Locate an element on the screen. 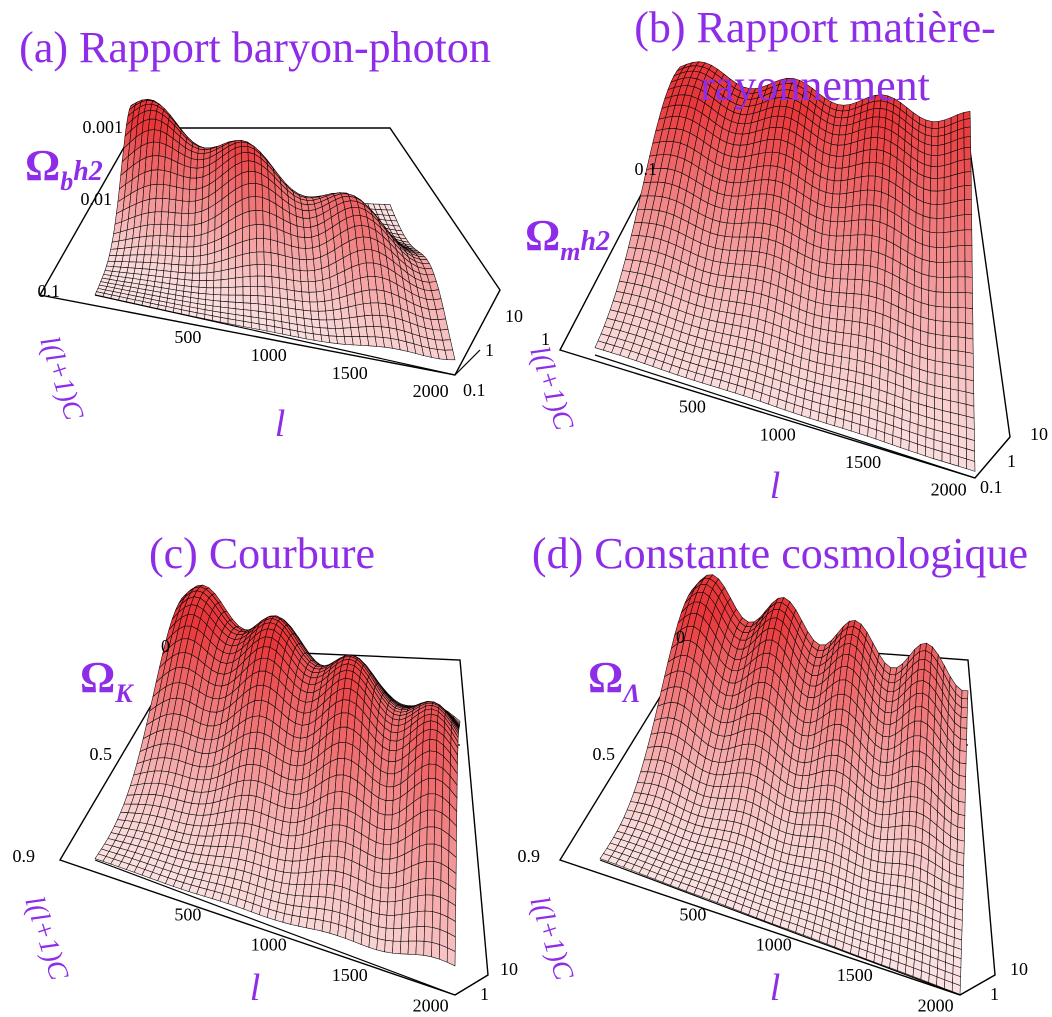  parameter-subscript: b is located at coordinates (66, 181).